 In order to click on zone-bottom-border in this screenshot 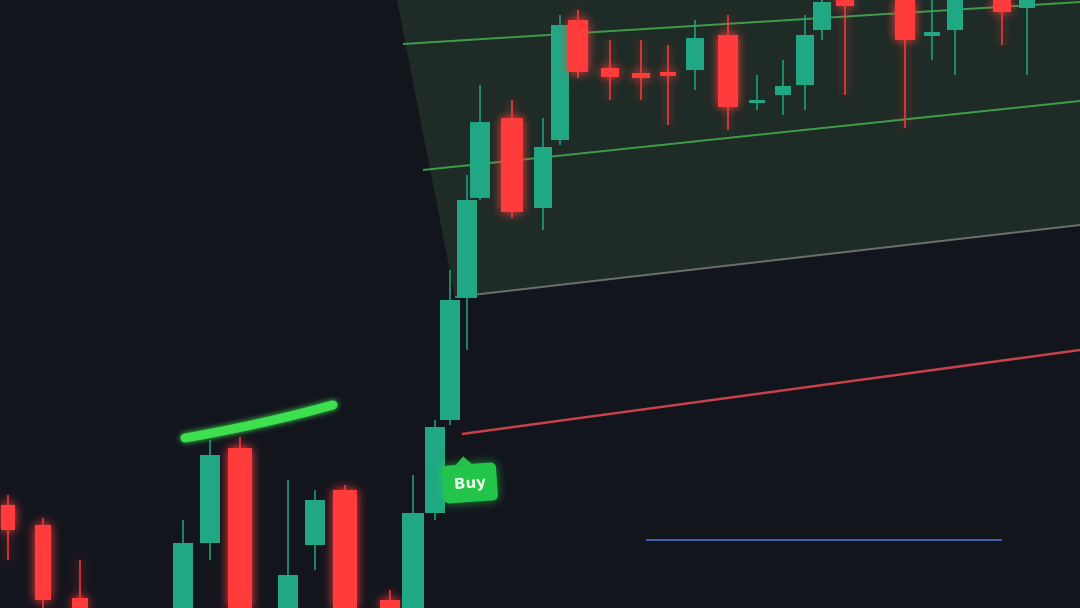, I will do `click(767, 261)`.